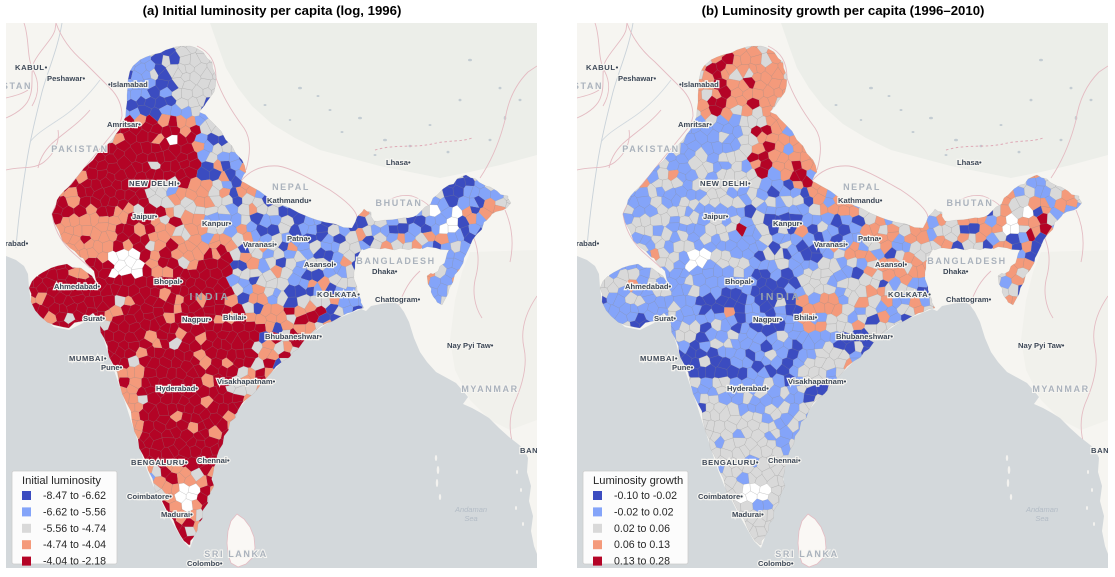  Describe the element at coordinates (642, 529) in the screenshot. I see `svg-text: 0.02 to 0.06` at that location.